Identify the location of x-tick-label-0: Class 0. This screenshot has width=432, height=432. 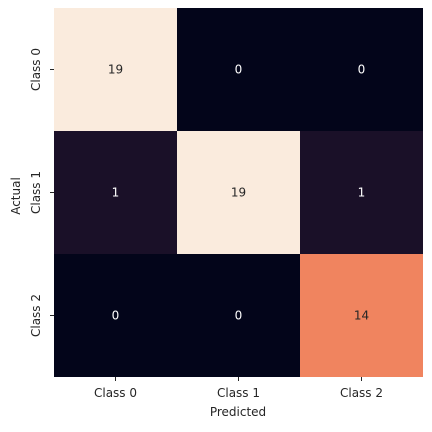
(115, 393).